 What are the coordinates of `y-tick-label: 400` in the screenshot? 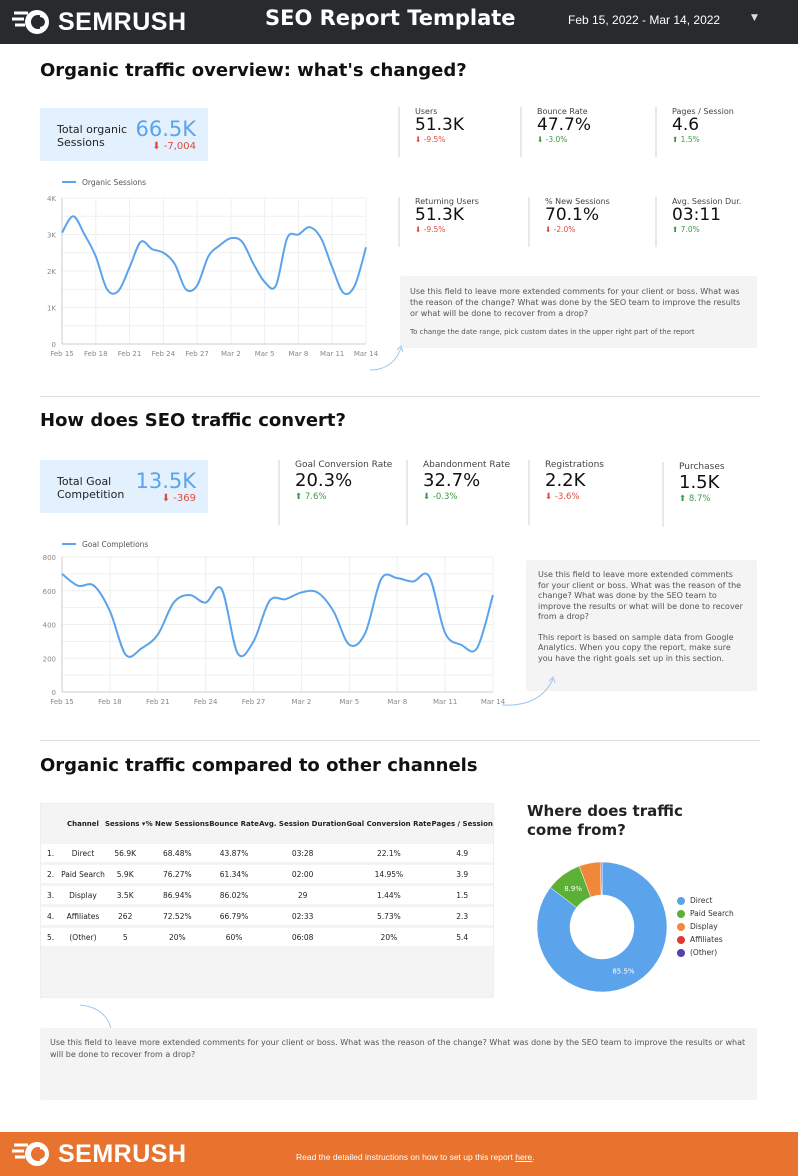 It's located at (49, 626).